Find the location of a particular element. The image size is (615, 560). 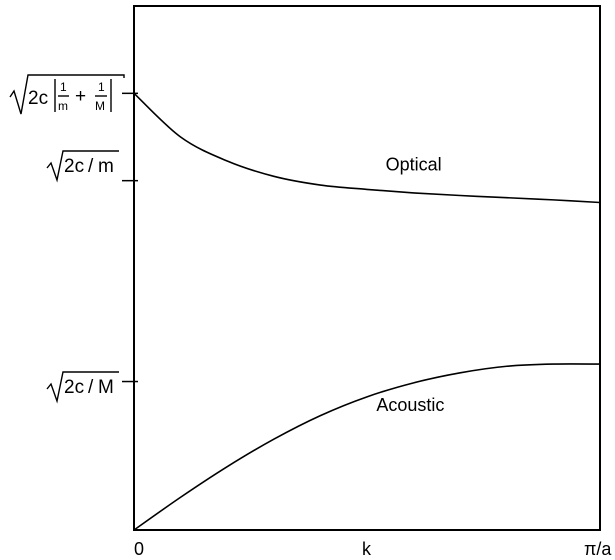

y-ticks is located at coordinates (130, 237).